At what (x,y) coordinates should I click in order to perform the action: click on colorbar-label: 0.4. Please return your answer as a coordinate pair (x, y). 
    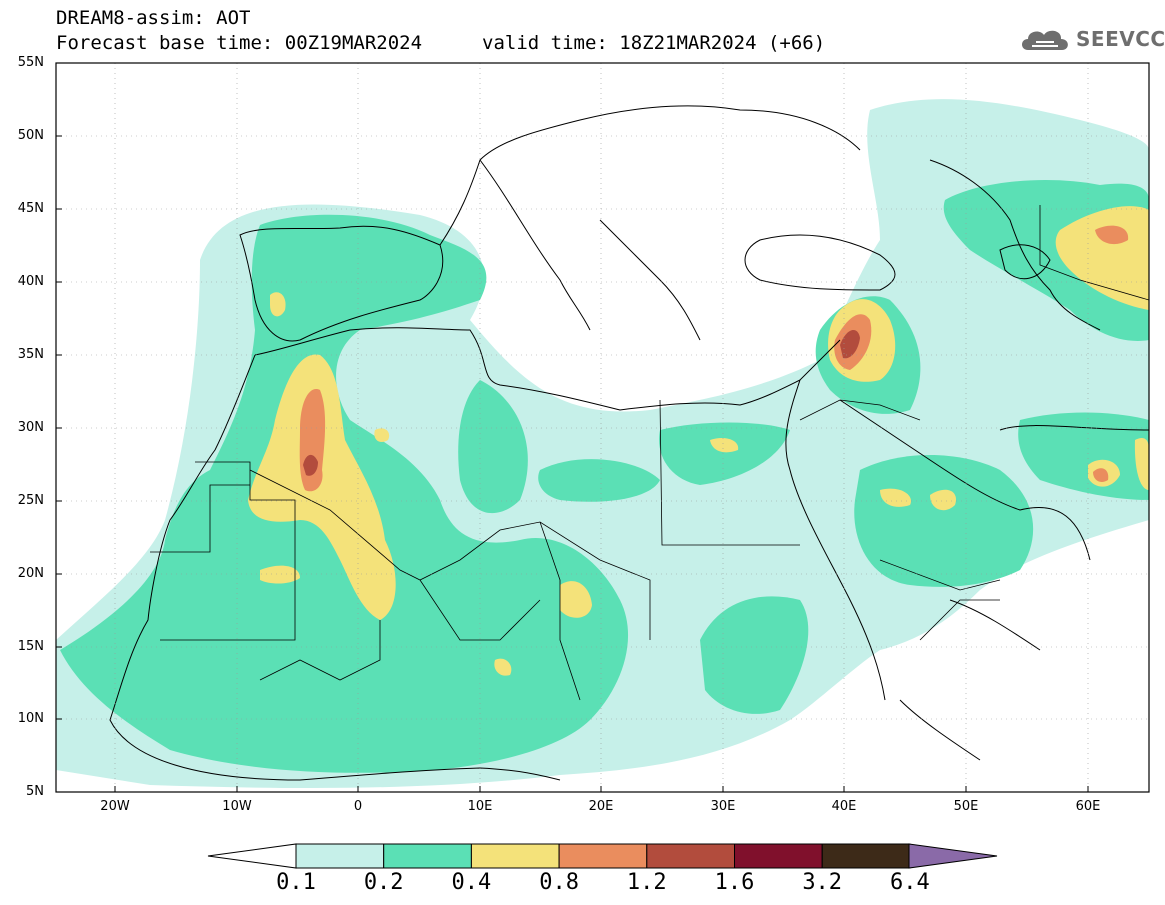
    Looking at the image, I should click on (471, 882).